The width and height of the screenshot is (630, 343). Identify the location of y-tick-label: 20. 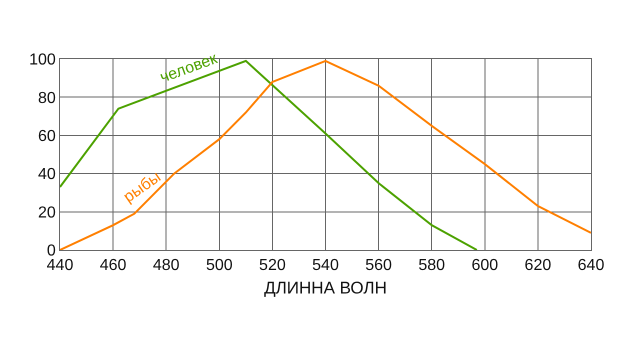
(47, 213).